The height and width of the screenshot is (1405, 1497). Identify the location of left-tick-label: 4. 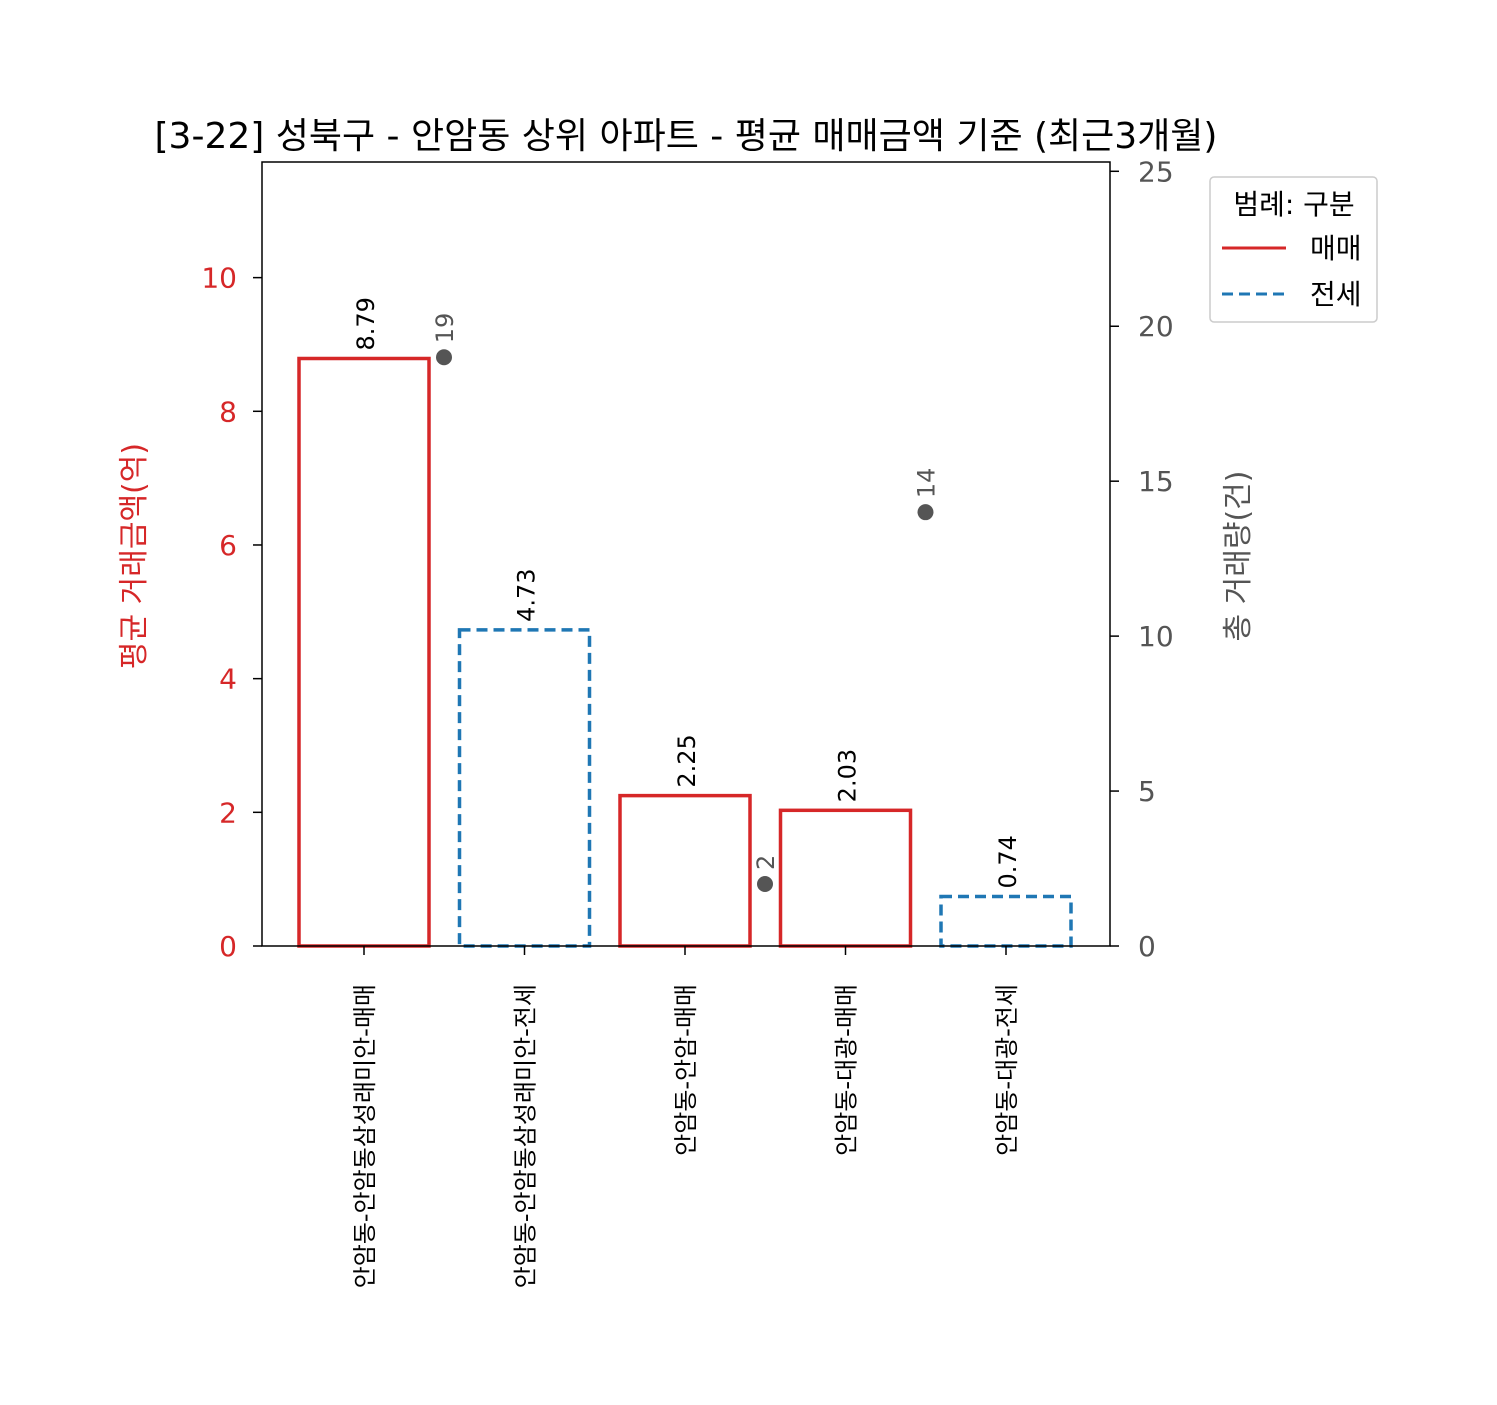
(228, 679).